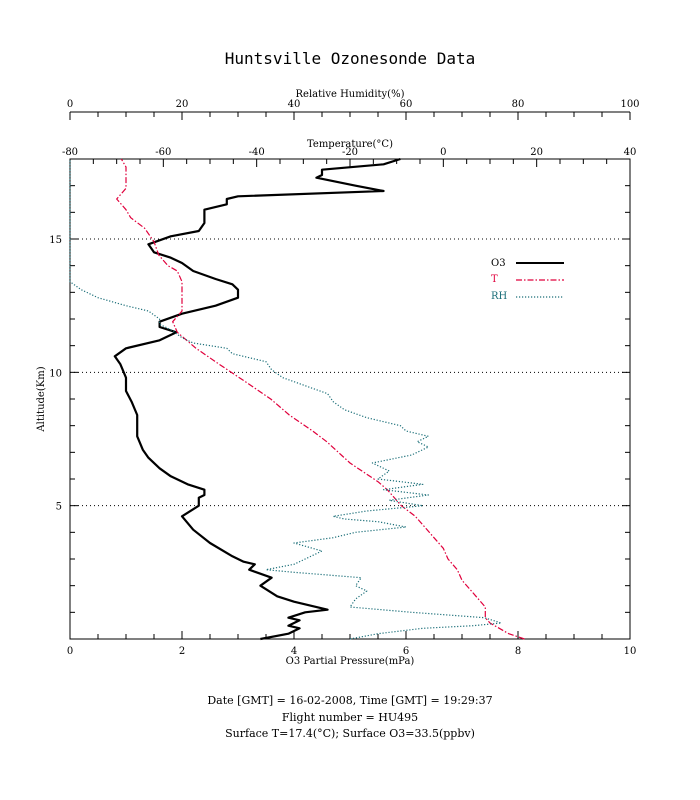 This screenshot has height=800, width=700. What do you see at coordinates (55, 373) in the screenshot?
I see `altitude-tick-label: 10` at bounding box center [55, 373].